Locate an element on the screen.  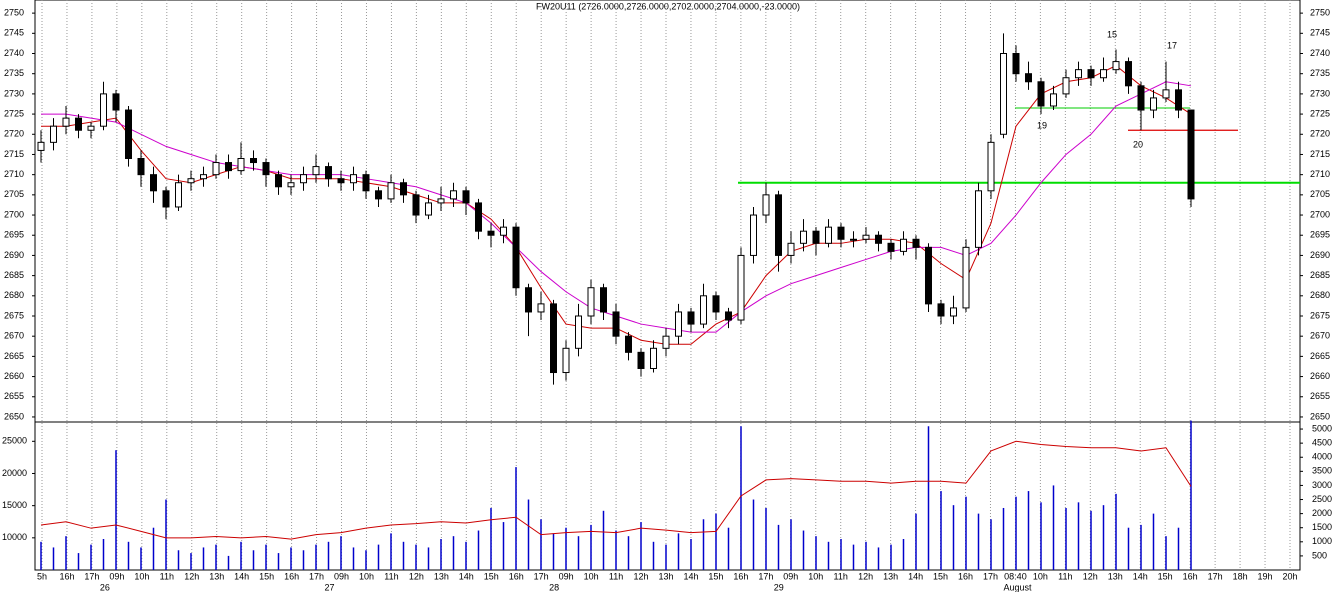
y-tick-label: 2720 is located at coordinates (14, 134).